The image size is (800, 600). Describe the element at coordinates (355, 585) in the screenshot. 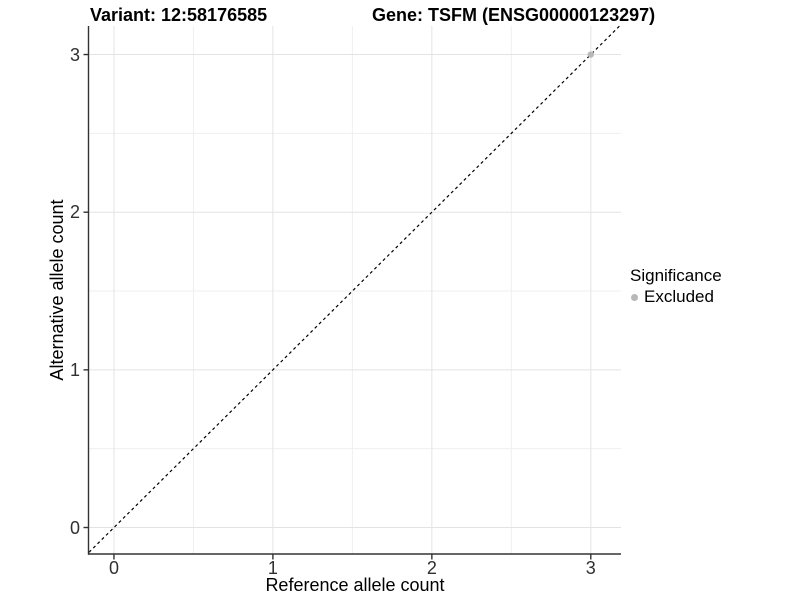

I see `x-axis-title: Reference allele count` at that location.